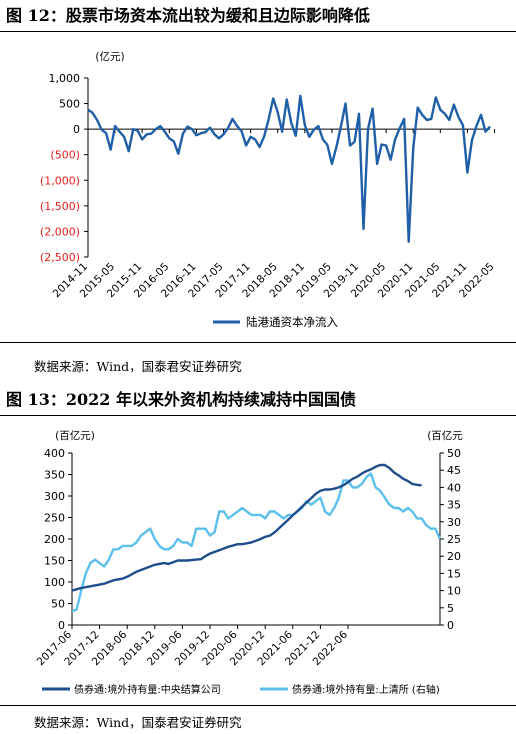  What do you see at coordinates (65, 78) in the screenshot?
I see `chart1-y-tick-label: 1,000` at bounding box center [65, 78].